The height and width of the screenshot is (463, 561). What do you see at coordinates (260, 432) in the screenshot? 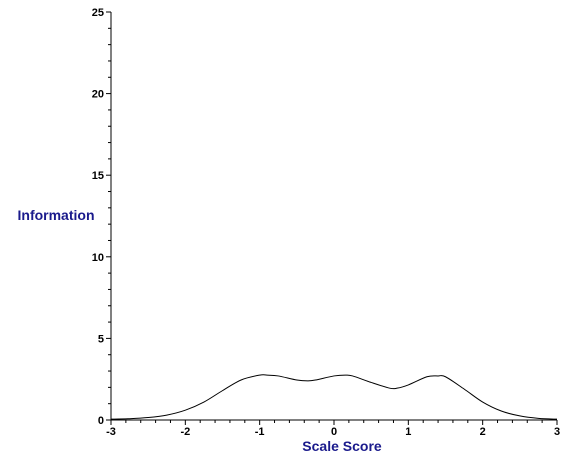
I see `x-tick-label: -1` at bounding box center [260, 432].